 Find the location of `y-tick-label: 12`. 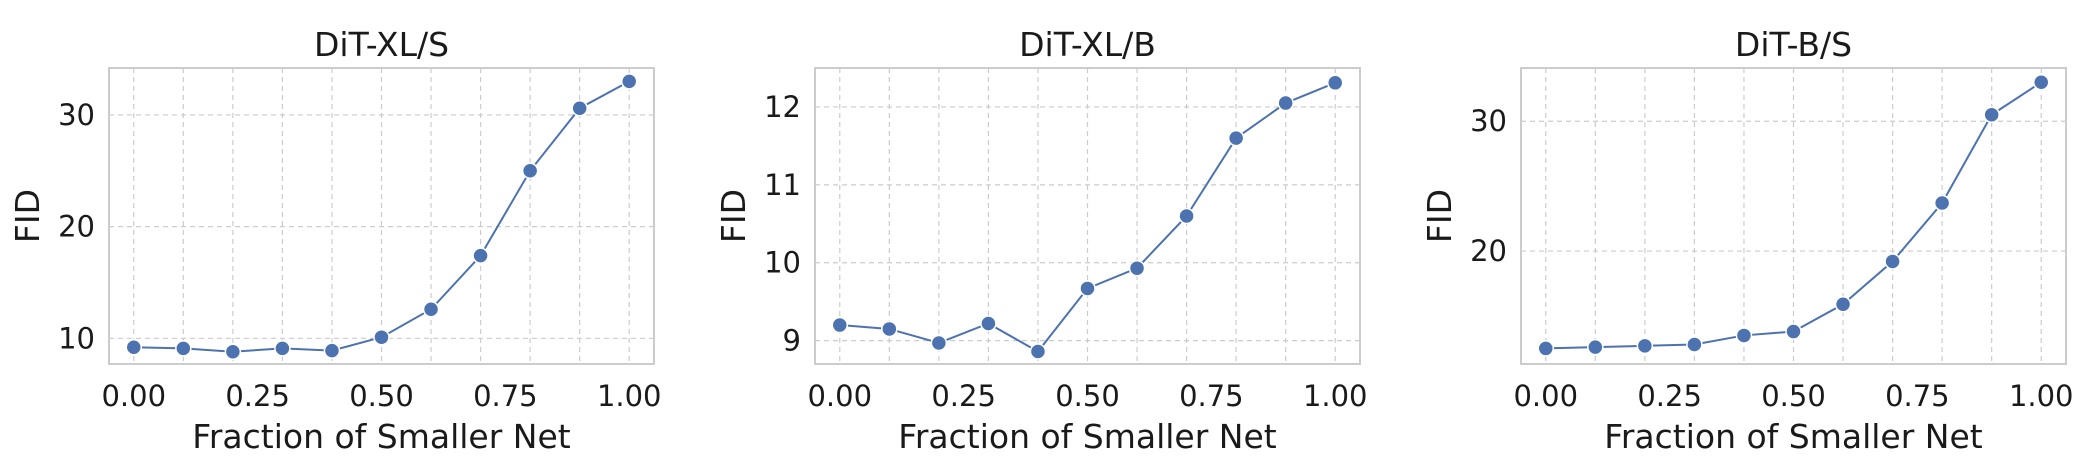

y-tick-label: 12 is located at coordinates (782, 107).